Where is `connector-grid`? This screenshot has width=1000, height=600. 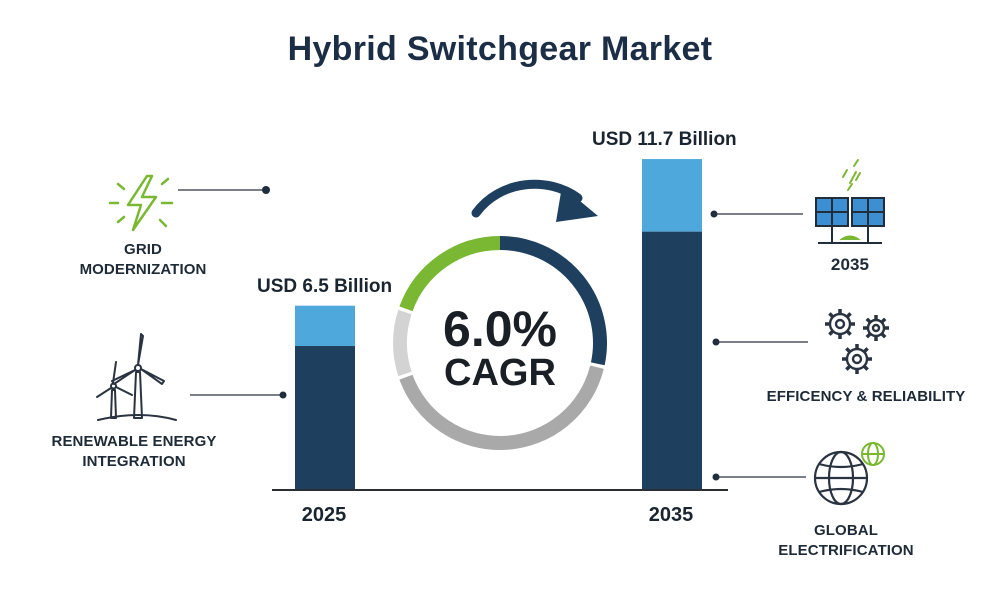 connector-grid is located at coordinates (224, 190).